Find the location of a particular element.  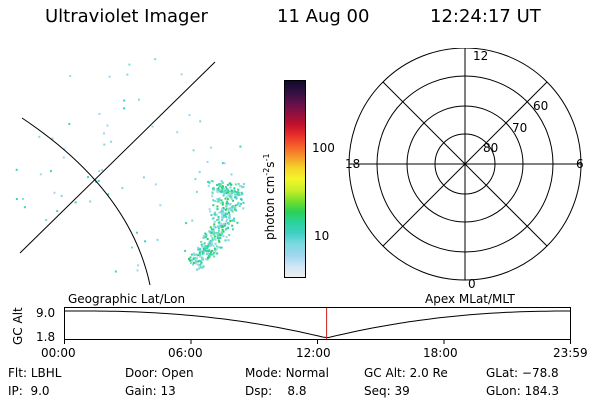

time-label: 12:24:17 UT is located at coordinates (485, 16).